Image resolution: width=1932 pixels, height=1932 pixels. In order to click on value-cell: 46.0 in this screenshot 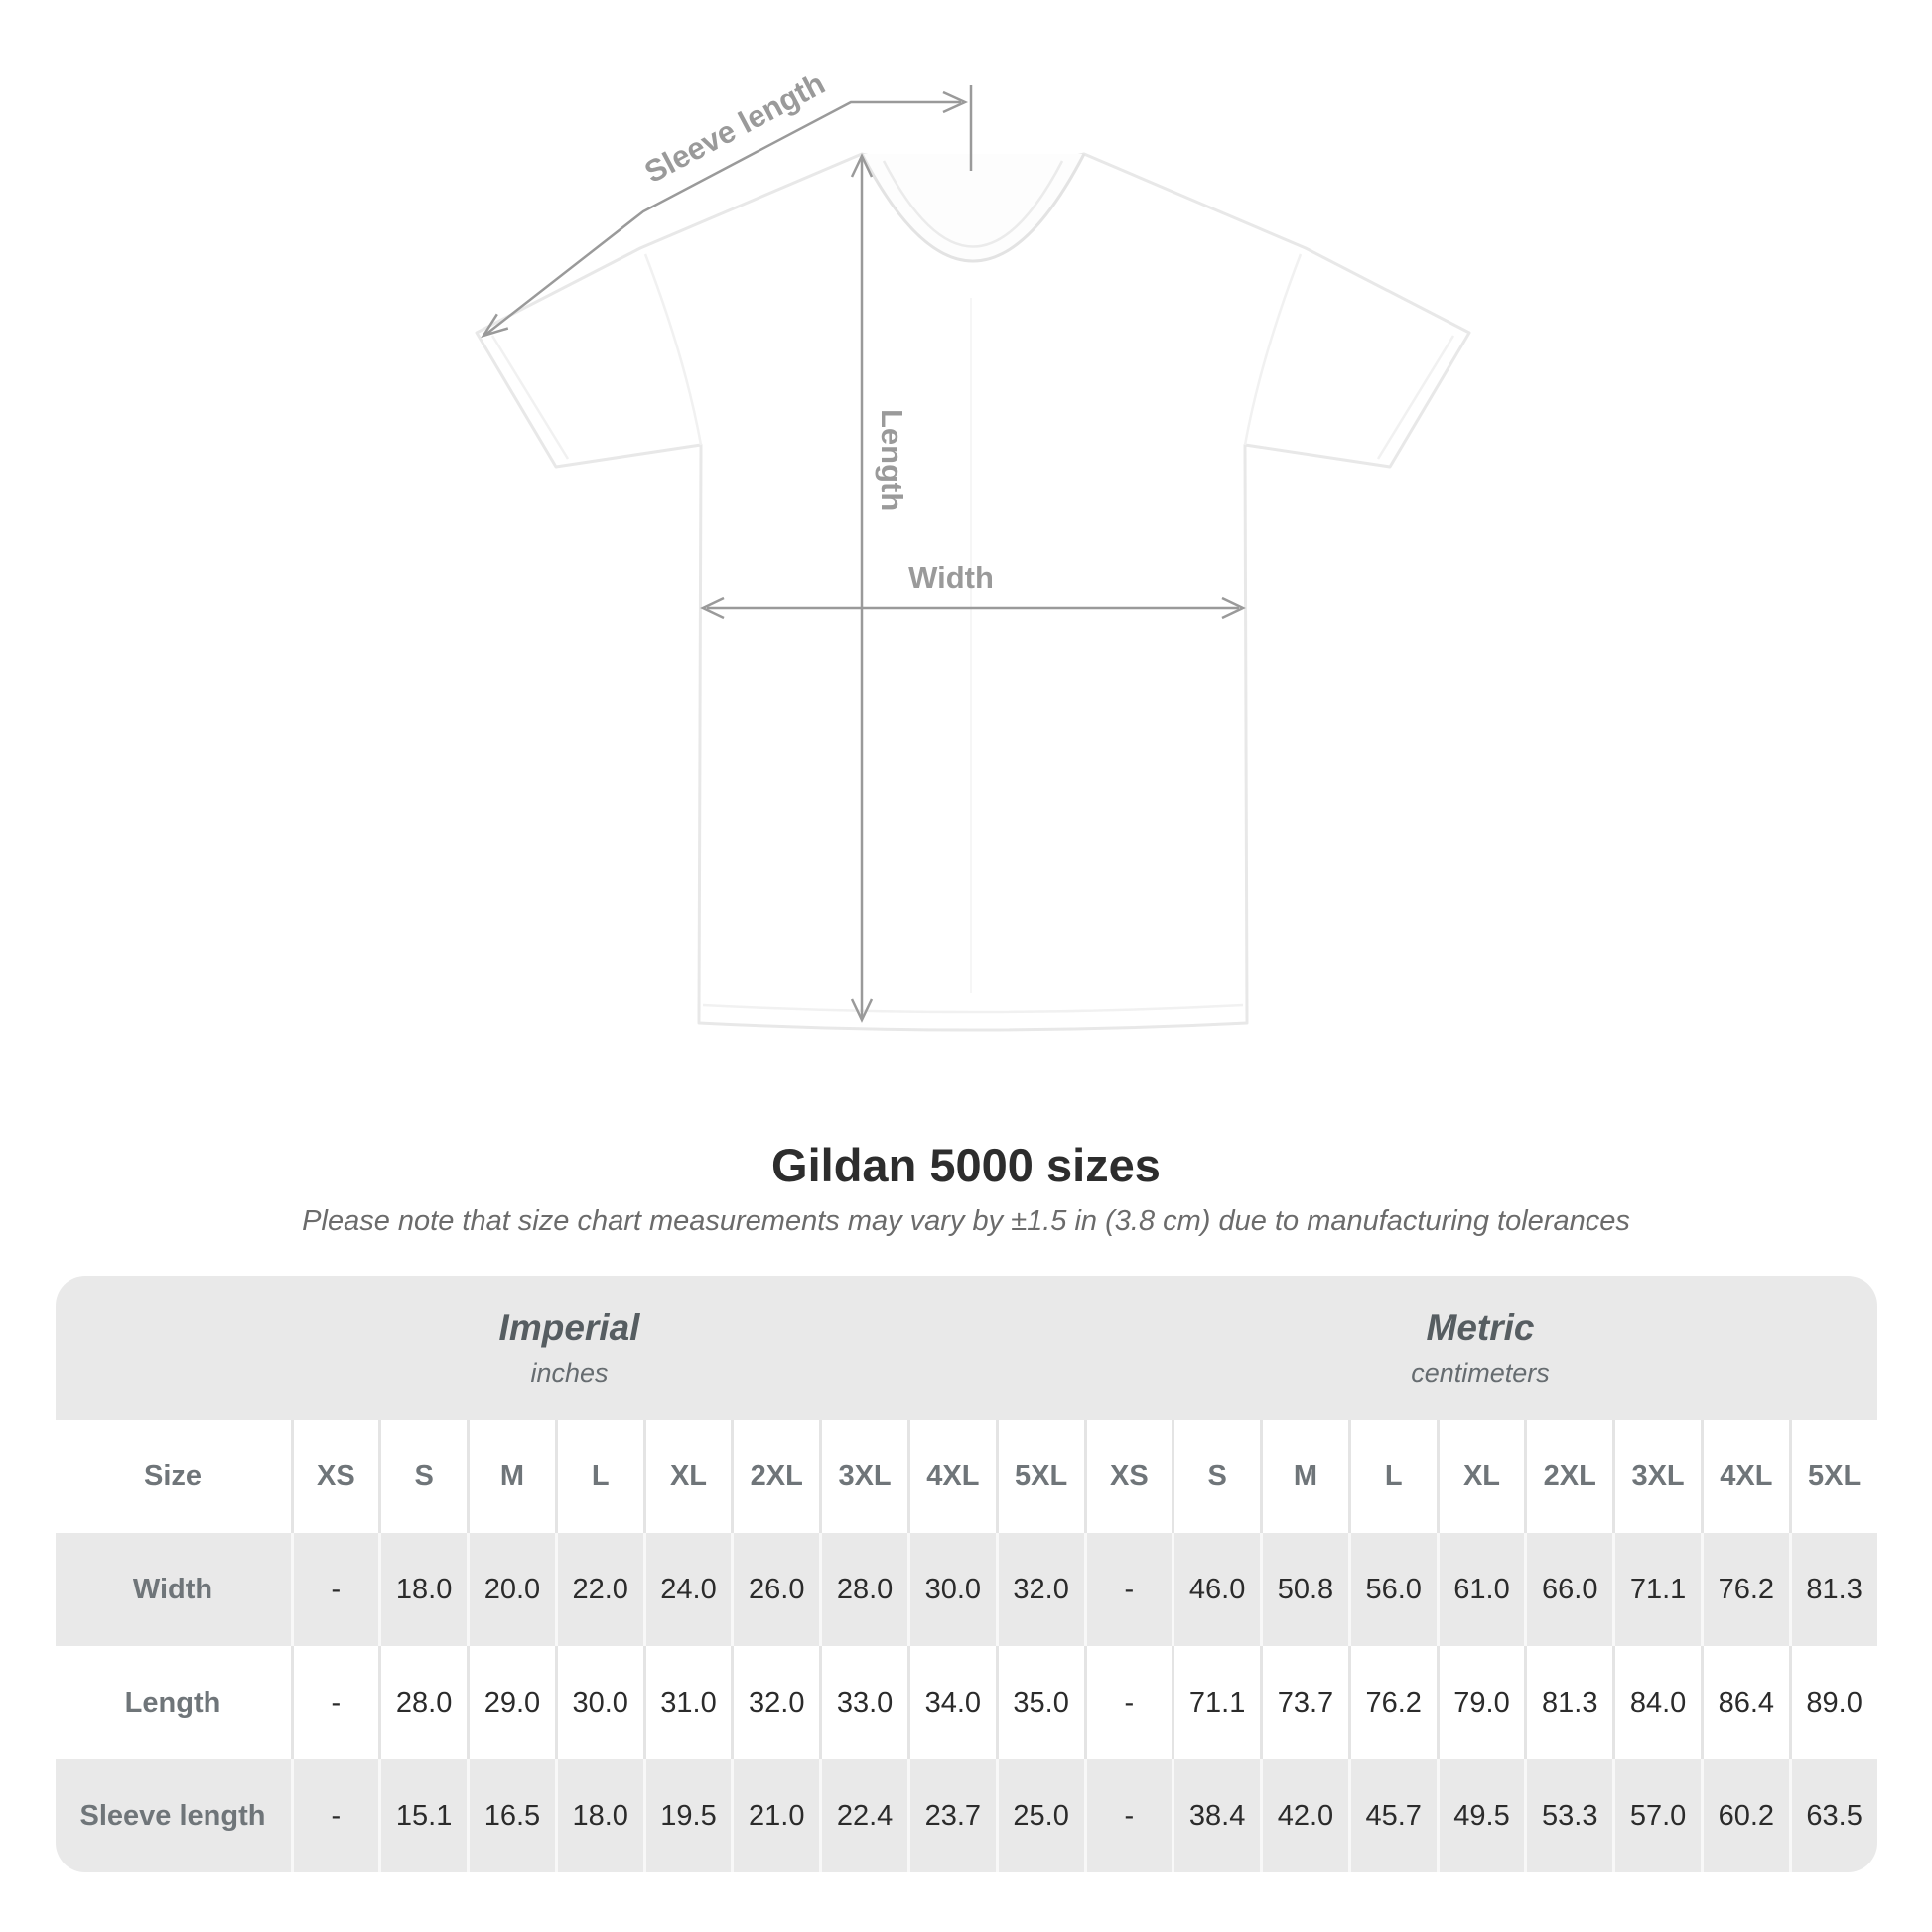, I will do `click(1216, 1589)`.